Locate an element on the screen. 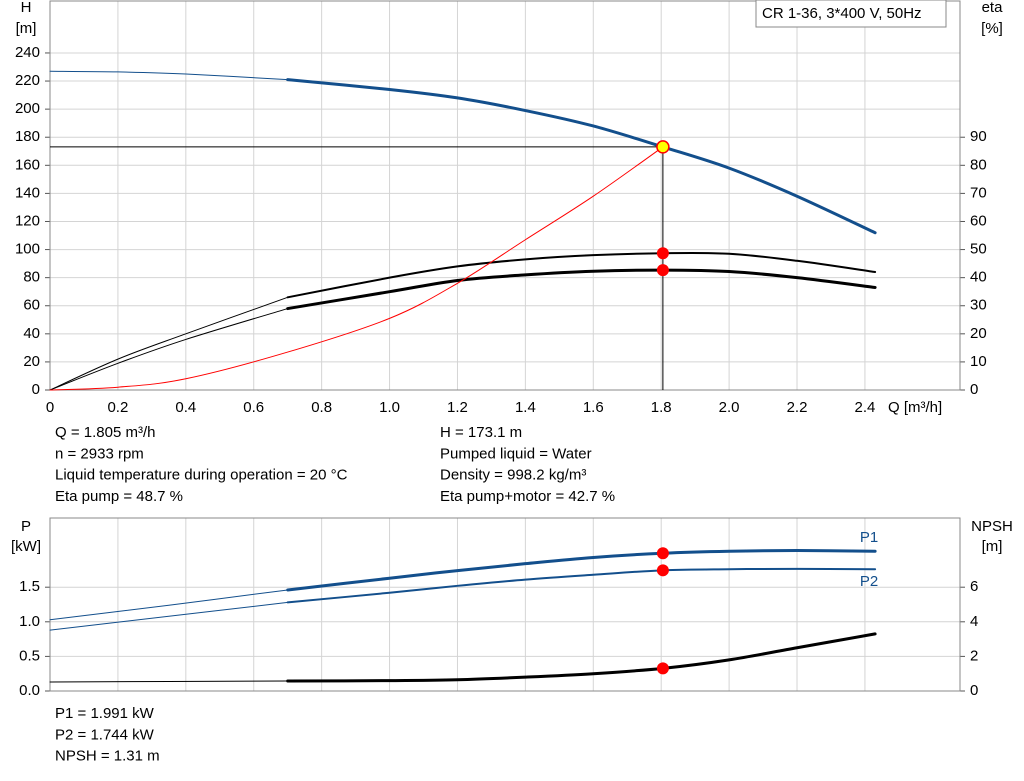 The image size is (1024, 781). y-axis-unit: [kW] is located at coordinates (26, 546).